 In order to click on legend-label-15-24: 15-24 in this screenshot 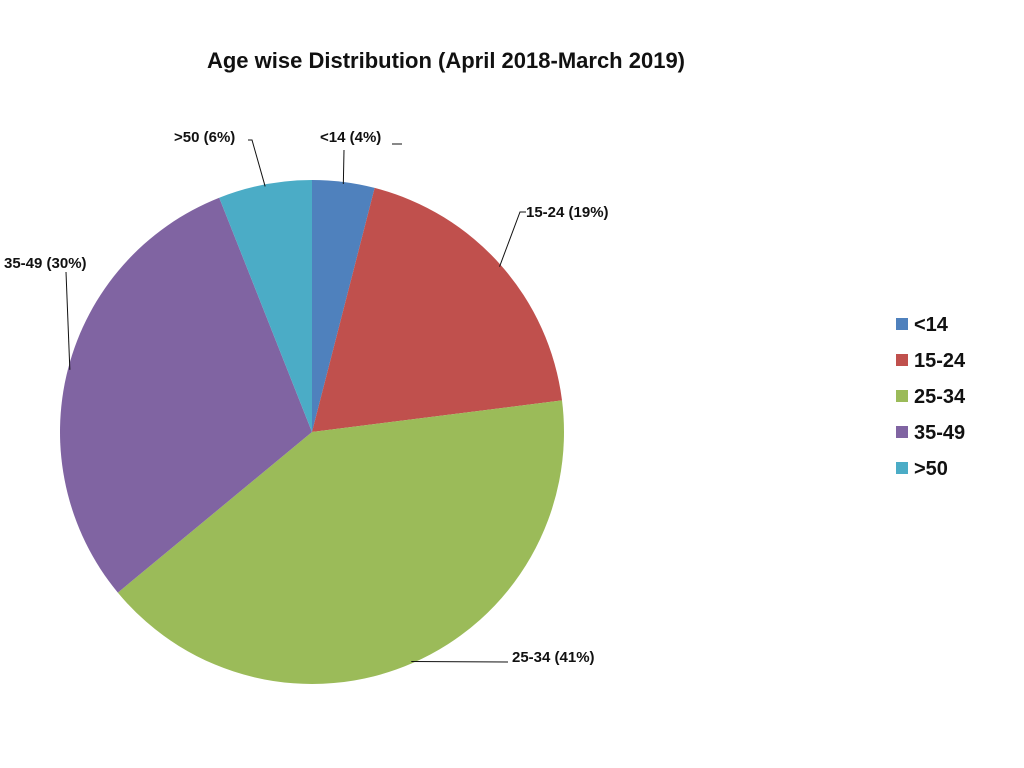, I will do `click(940, 361)`.